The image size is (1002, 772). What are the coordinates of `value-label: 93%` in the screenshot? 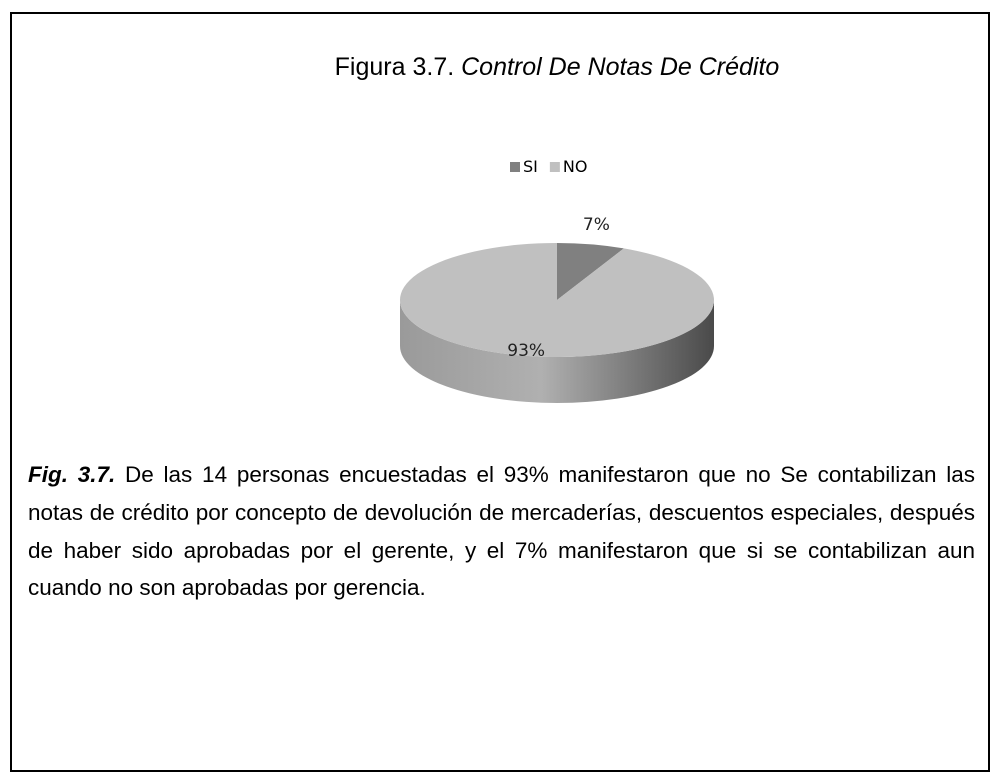 It's located at (526, 351).